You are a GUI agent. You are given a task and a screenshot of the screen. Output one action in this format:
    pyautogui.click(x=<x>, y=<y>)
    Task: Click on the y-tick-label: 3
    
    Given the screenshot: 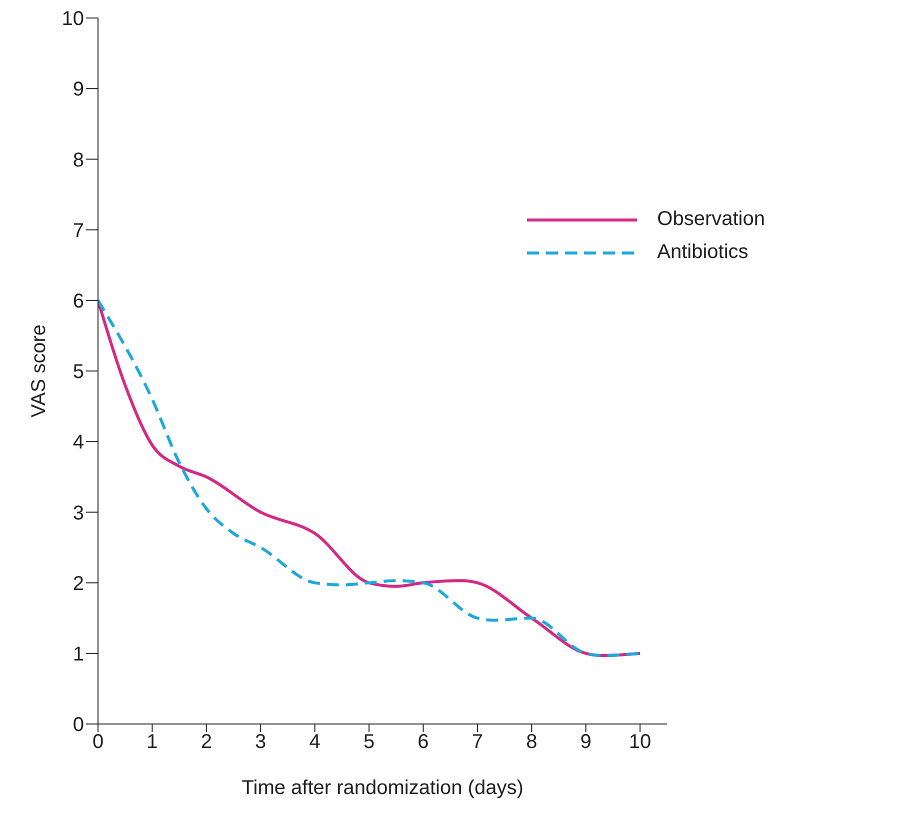 What is the action you would take?
    pyautogui.click(x=78, y=513)
    